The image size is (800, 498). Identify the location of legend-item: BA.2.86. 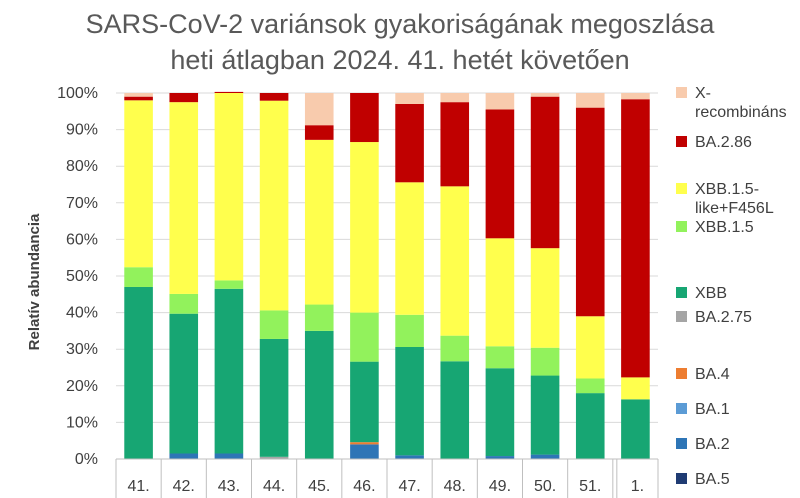
(738, 142).